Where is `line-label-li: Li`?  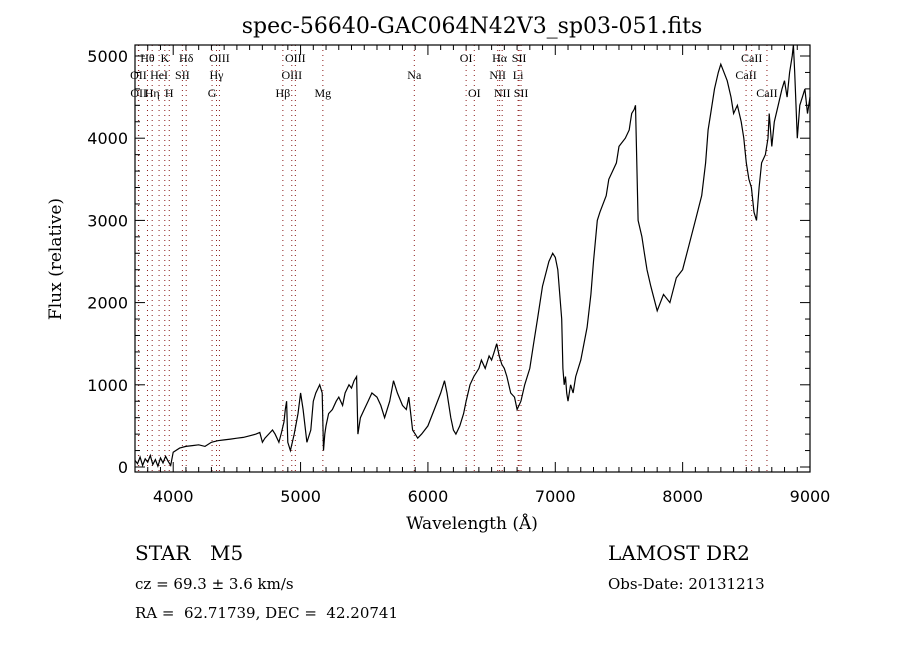 line-label-li: Li is located at coordinates (518, 75).